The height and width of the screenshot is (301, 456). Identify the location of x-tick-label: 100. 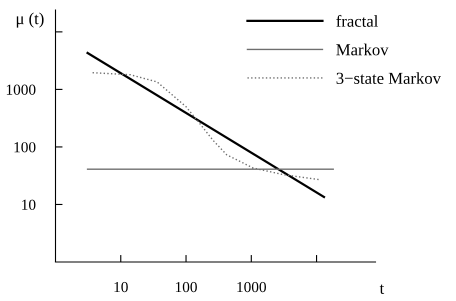
(186, 287).